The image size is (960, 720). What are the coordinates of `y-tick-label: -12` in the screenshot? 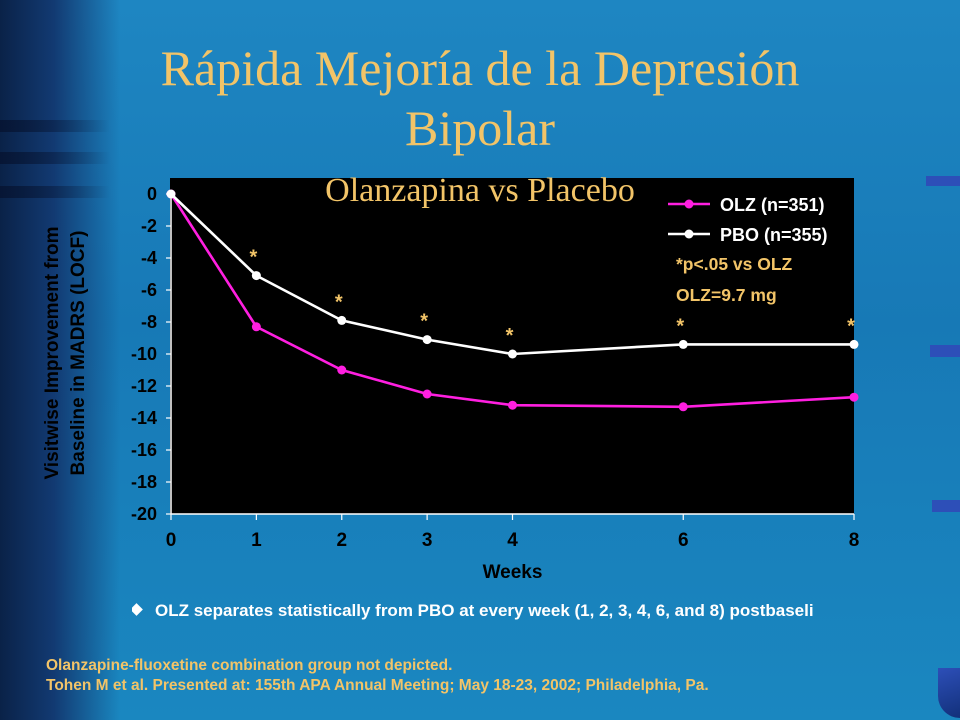 It's located at (144, 386).